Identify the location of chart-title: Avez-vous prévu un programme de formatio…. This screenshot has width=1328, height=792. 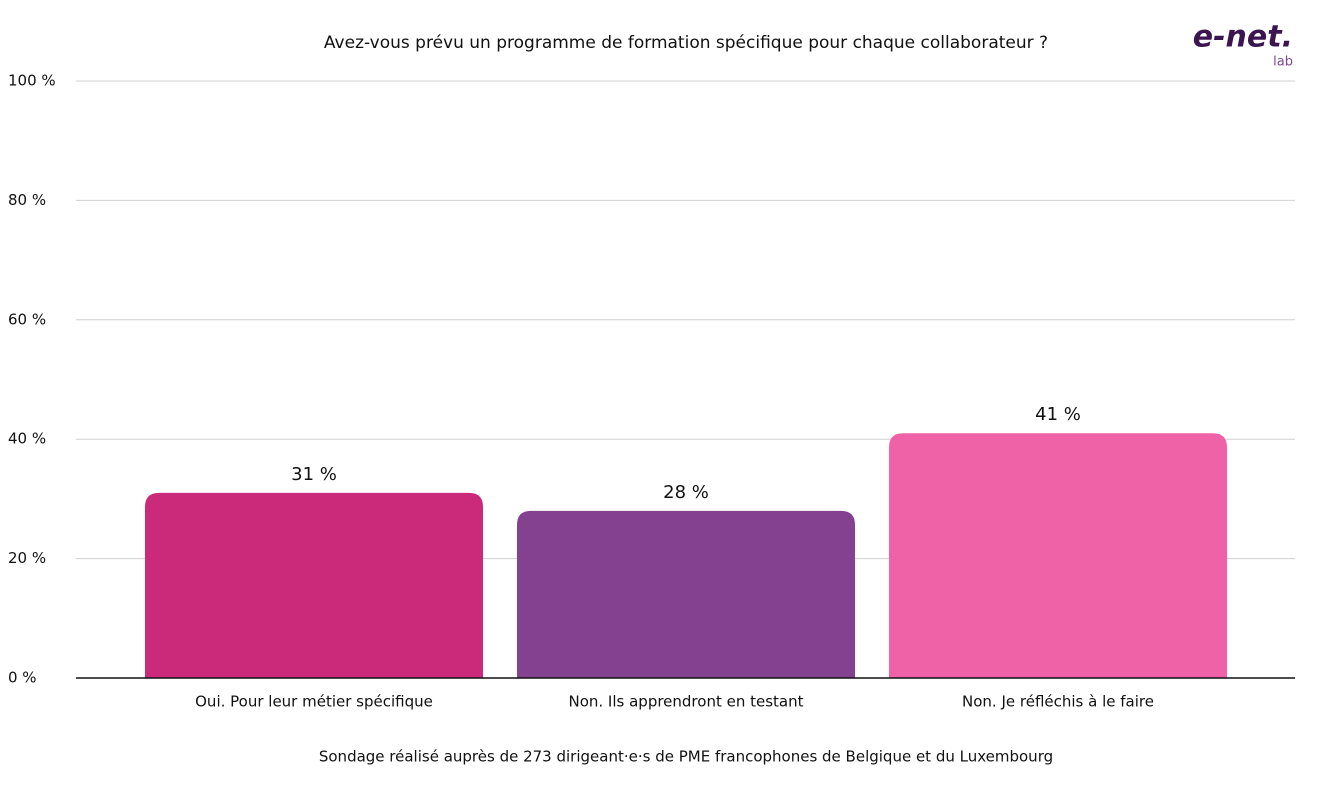
(686, 43).